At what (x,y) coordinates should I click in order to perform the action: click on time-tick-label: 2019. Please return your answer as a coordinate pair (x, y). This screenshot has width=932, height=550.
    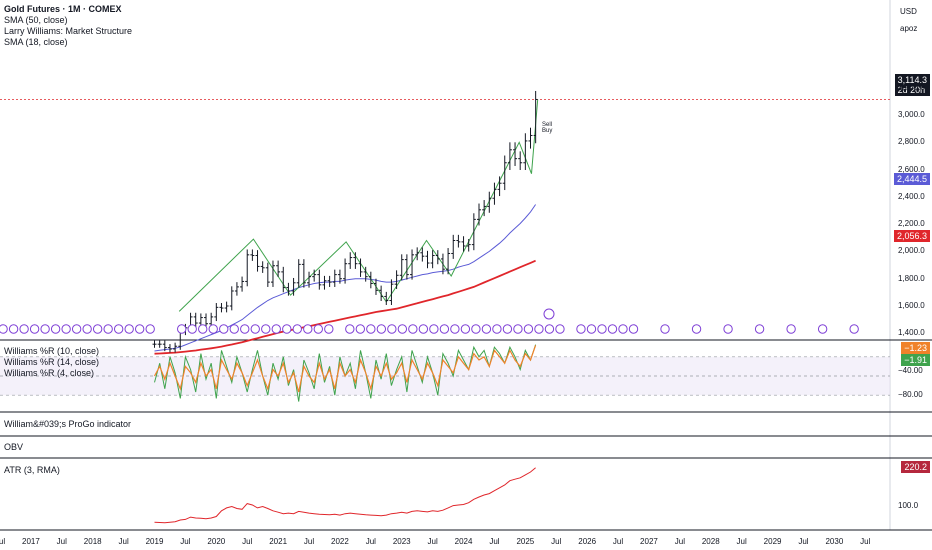
    Looking at the image, I should click on (154, 541).